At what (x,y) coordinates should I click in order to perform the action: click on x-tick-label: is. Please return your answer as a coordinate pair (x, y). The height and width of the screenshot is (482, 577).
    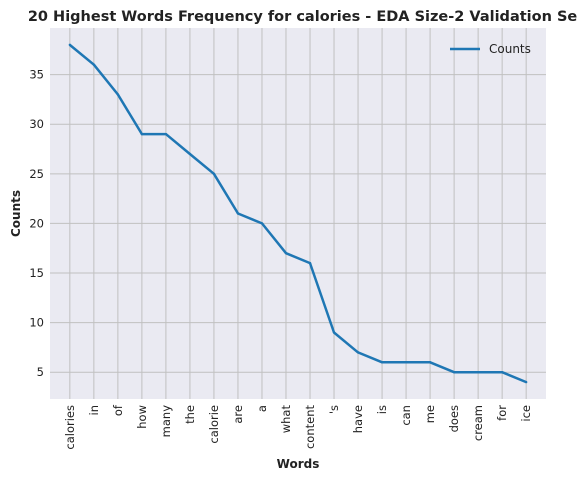
    Looking at the image, I should click on (382, 409).